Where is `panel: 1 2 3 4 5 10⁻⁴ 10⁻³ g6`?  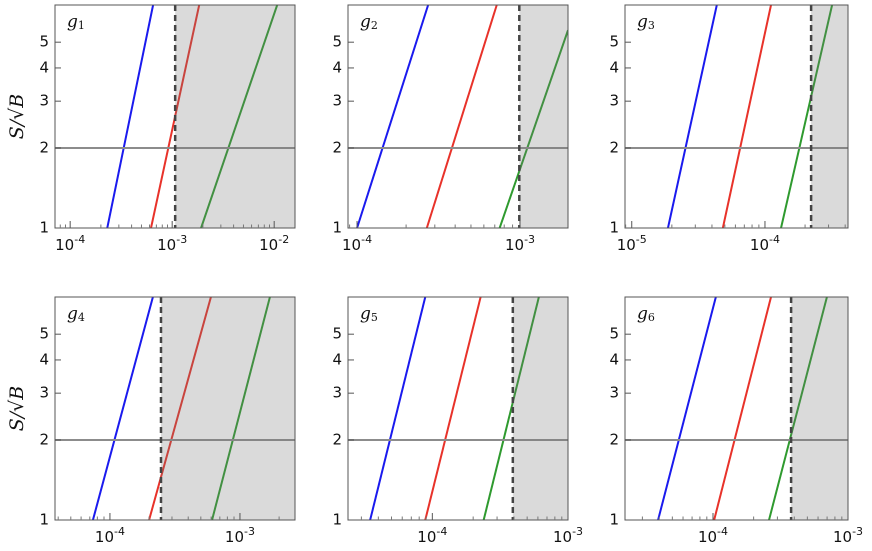
panel: 1 2 3 4 5 10⁻⁴ 10⁻³ g6 is located at coordinates (736, 421).